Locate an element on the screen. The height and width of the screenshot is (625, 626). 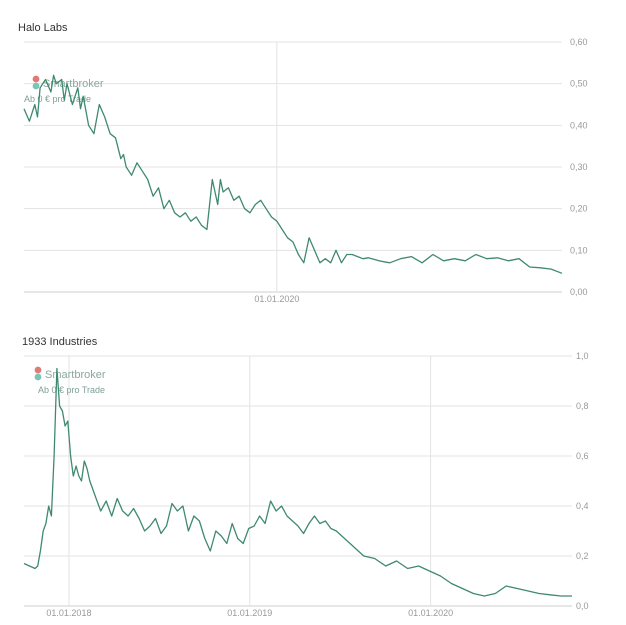
y-axis-ticks: 0,0 0,2 0,4 0,6 0,8 1,0 is located at coordinates (582, 481).